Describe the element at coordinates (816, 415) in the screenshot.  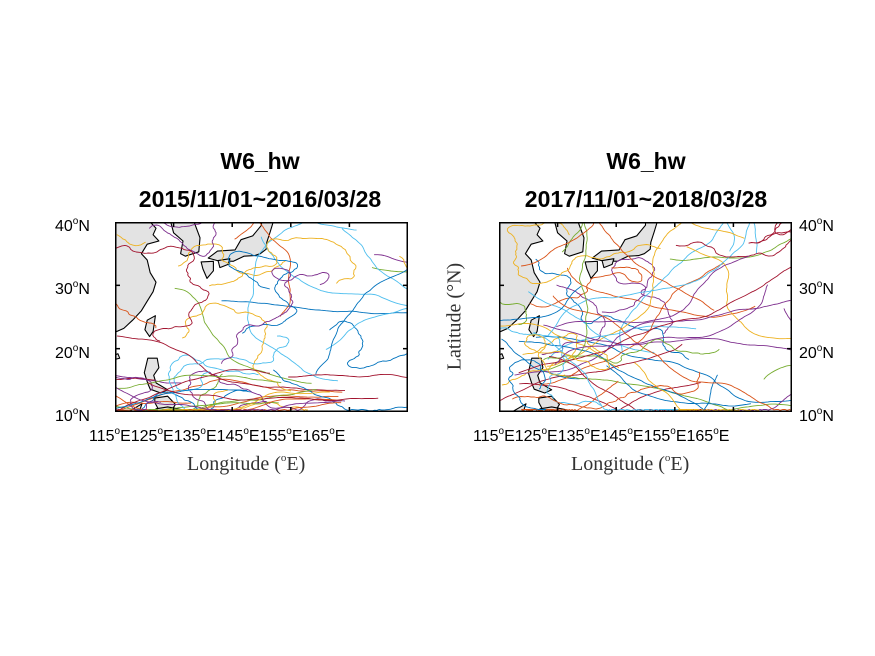
I see `panel2-ytick-10: 10oN` at that location.